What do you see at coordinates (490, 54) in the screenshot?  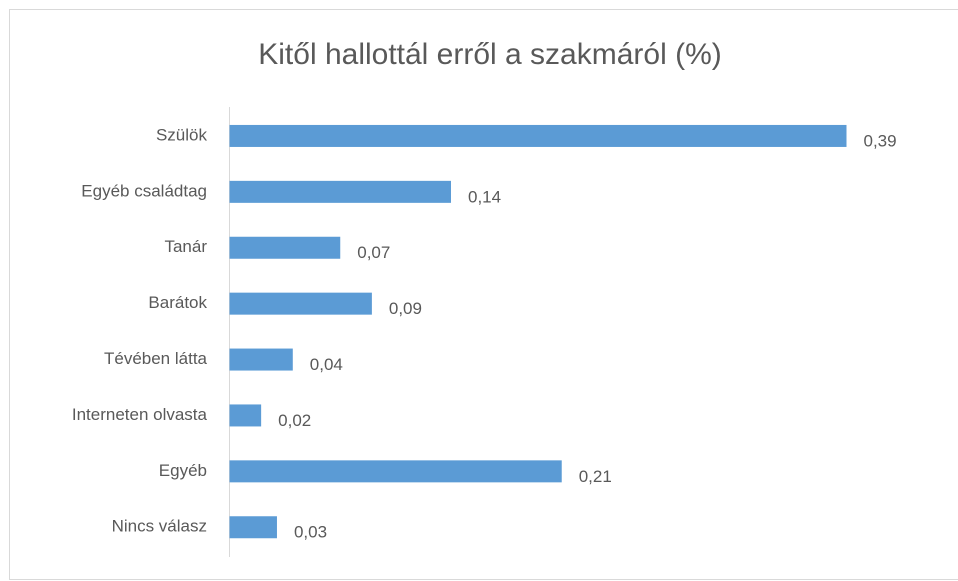 I see `chart-title: Kitől hallottál erről a szakmáról (%)` at bounding box center [490, 54].